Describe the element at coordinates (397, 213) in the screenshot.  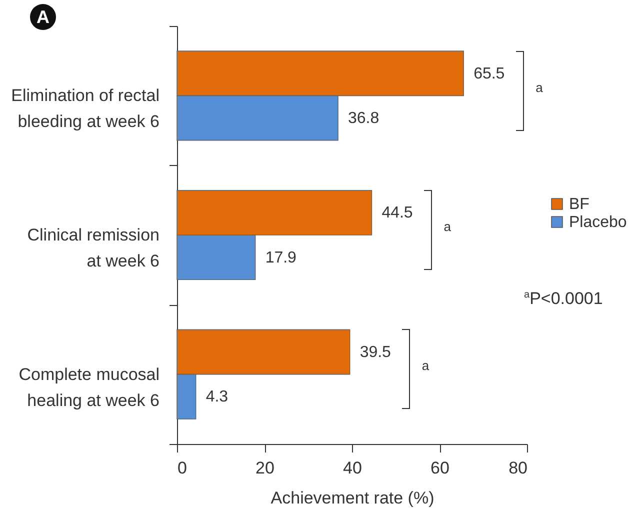
I see `data-label: 44.5` at that location.